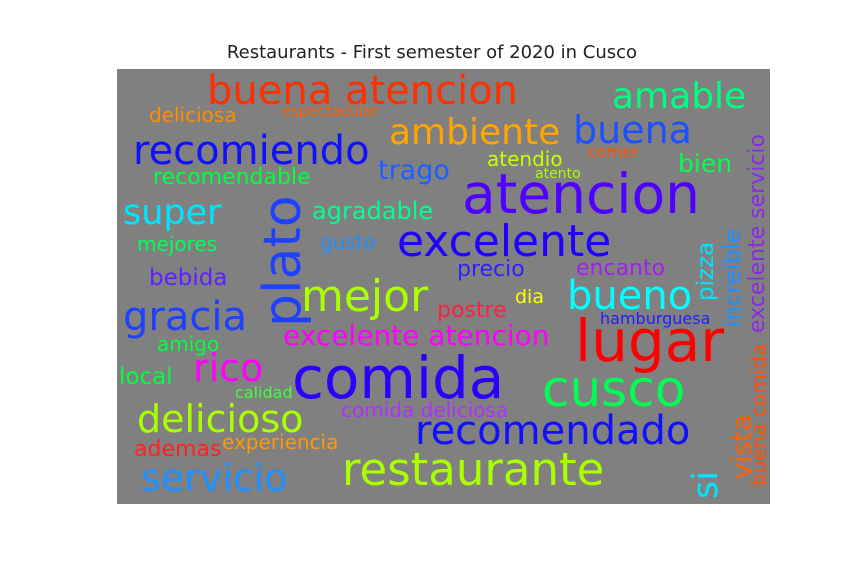 The width and height of the screenshot is (864, 576). I want to click on cloud-word: espectacular, so click(330, 111).